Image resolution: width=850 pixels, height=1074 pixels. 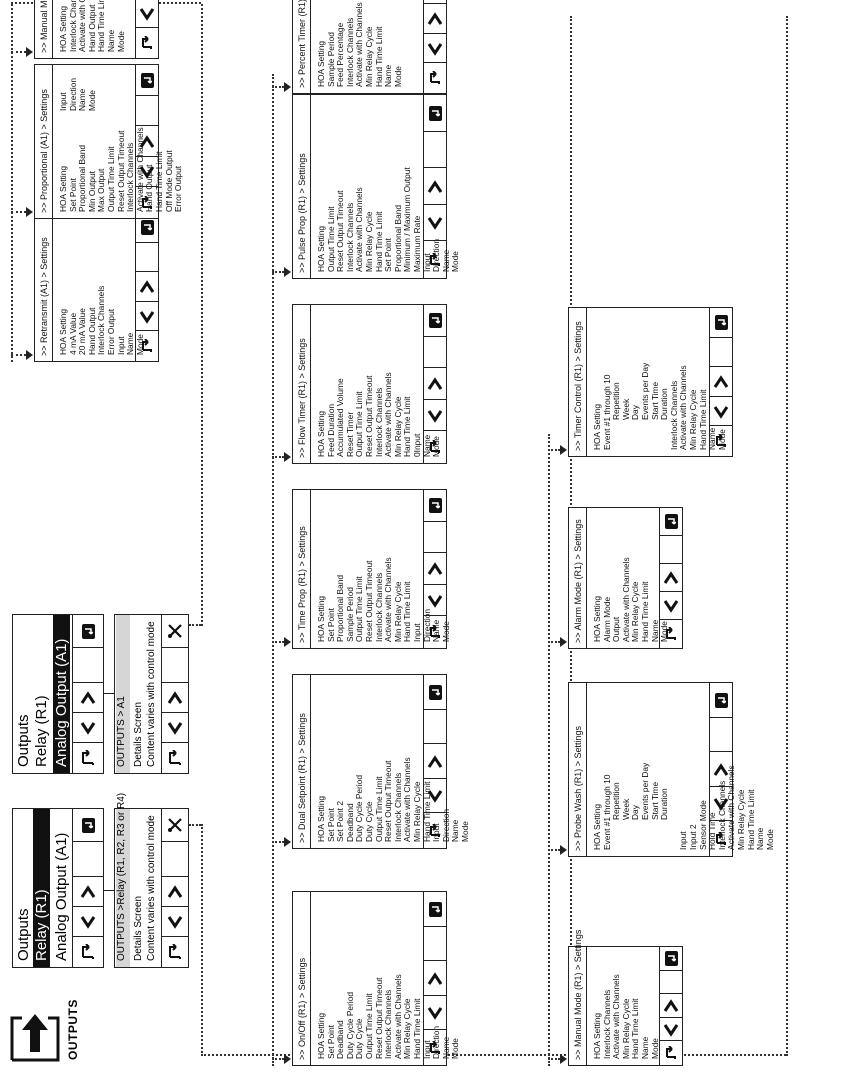 What do you see at coordinates (178, 188) in the screenshot?
I see `settings-item: Error Output` at bounding box center [178, 188].